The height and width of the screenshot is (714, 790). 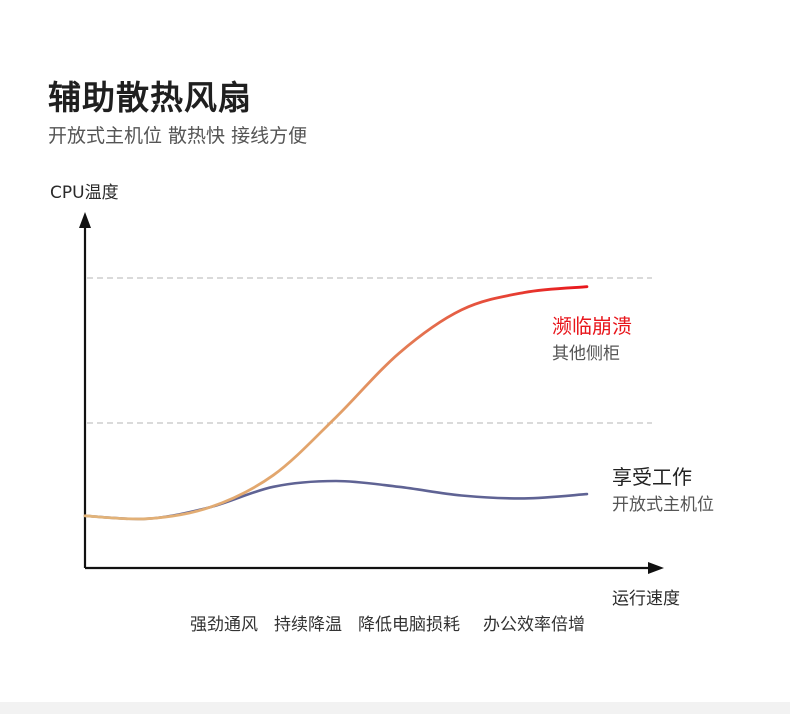 I want to click on series-label-near-crash: 濒临崩溃, so click(x=592, y=326).